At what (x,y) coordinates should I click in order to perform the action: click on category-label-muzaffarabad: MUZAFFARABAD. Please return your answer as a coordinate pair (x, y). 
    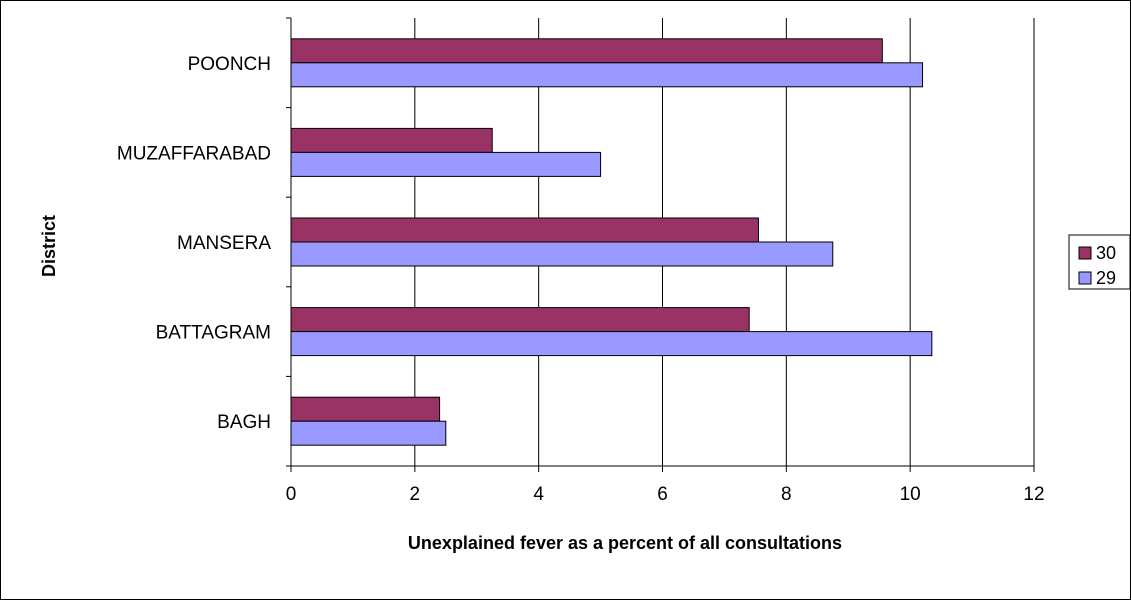
    Looking at the image, I should click on (194, 153).